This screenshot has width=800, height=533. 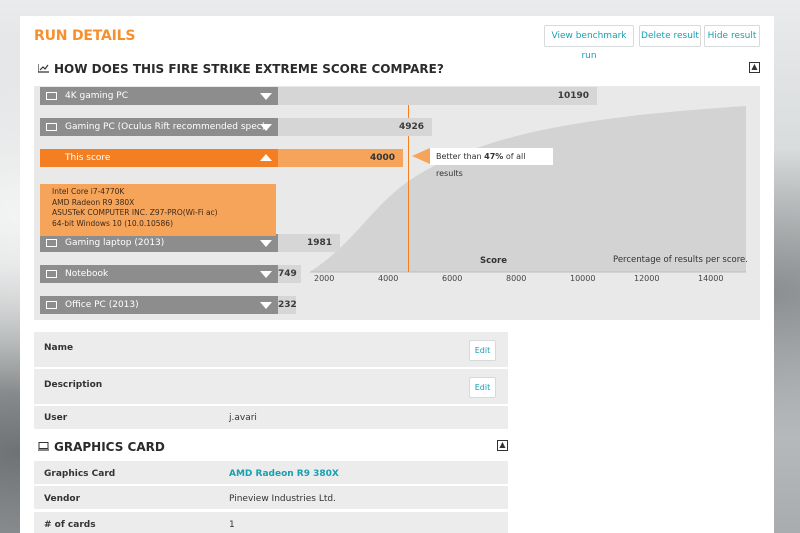 I want to click on description-label: Description, so click(x=73, y=385).